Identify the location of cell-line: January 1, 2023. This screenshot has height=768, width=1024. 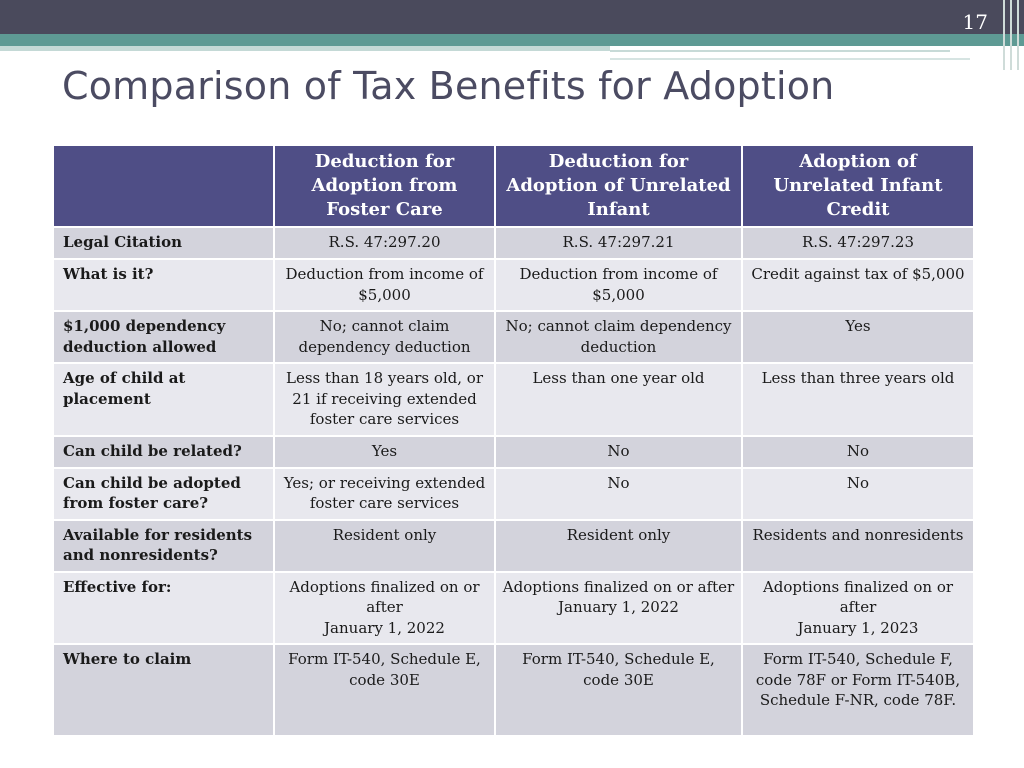
(858, 627).